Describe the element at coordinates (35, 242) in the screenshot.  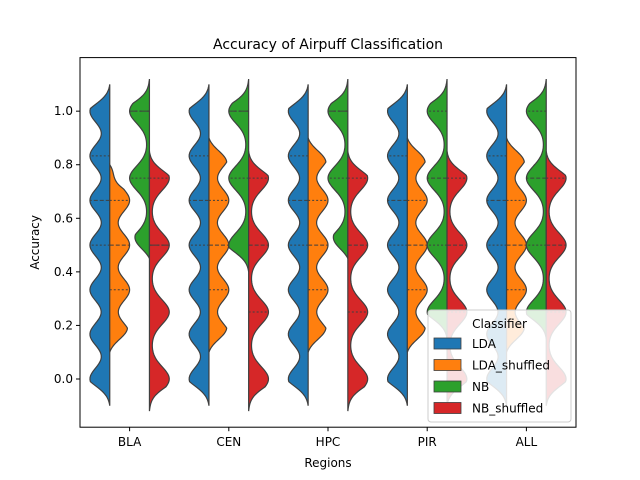
I see `y-axis-label: Accuracy` at that location.